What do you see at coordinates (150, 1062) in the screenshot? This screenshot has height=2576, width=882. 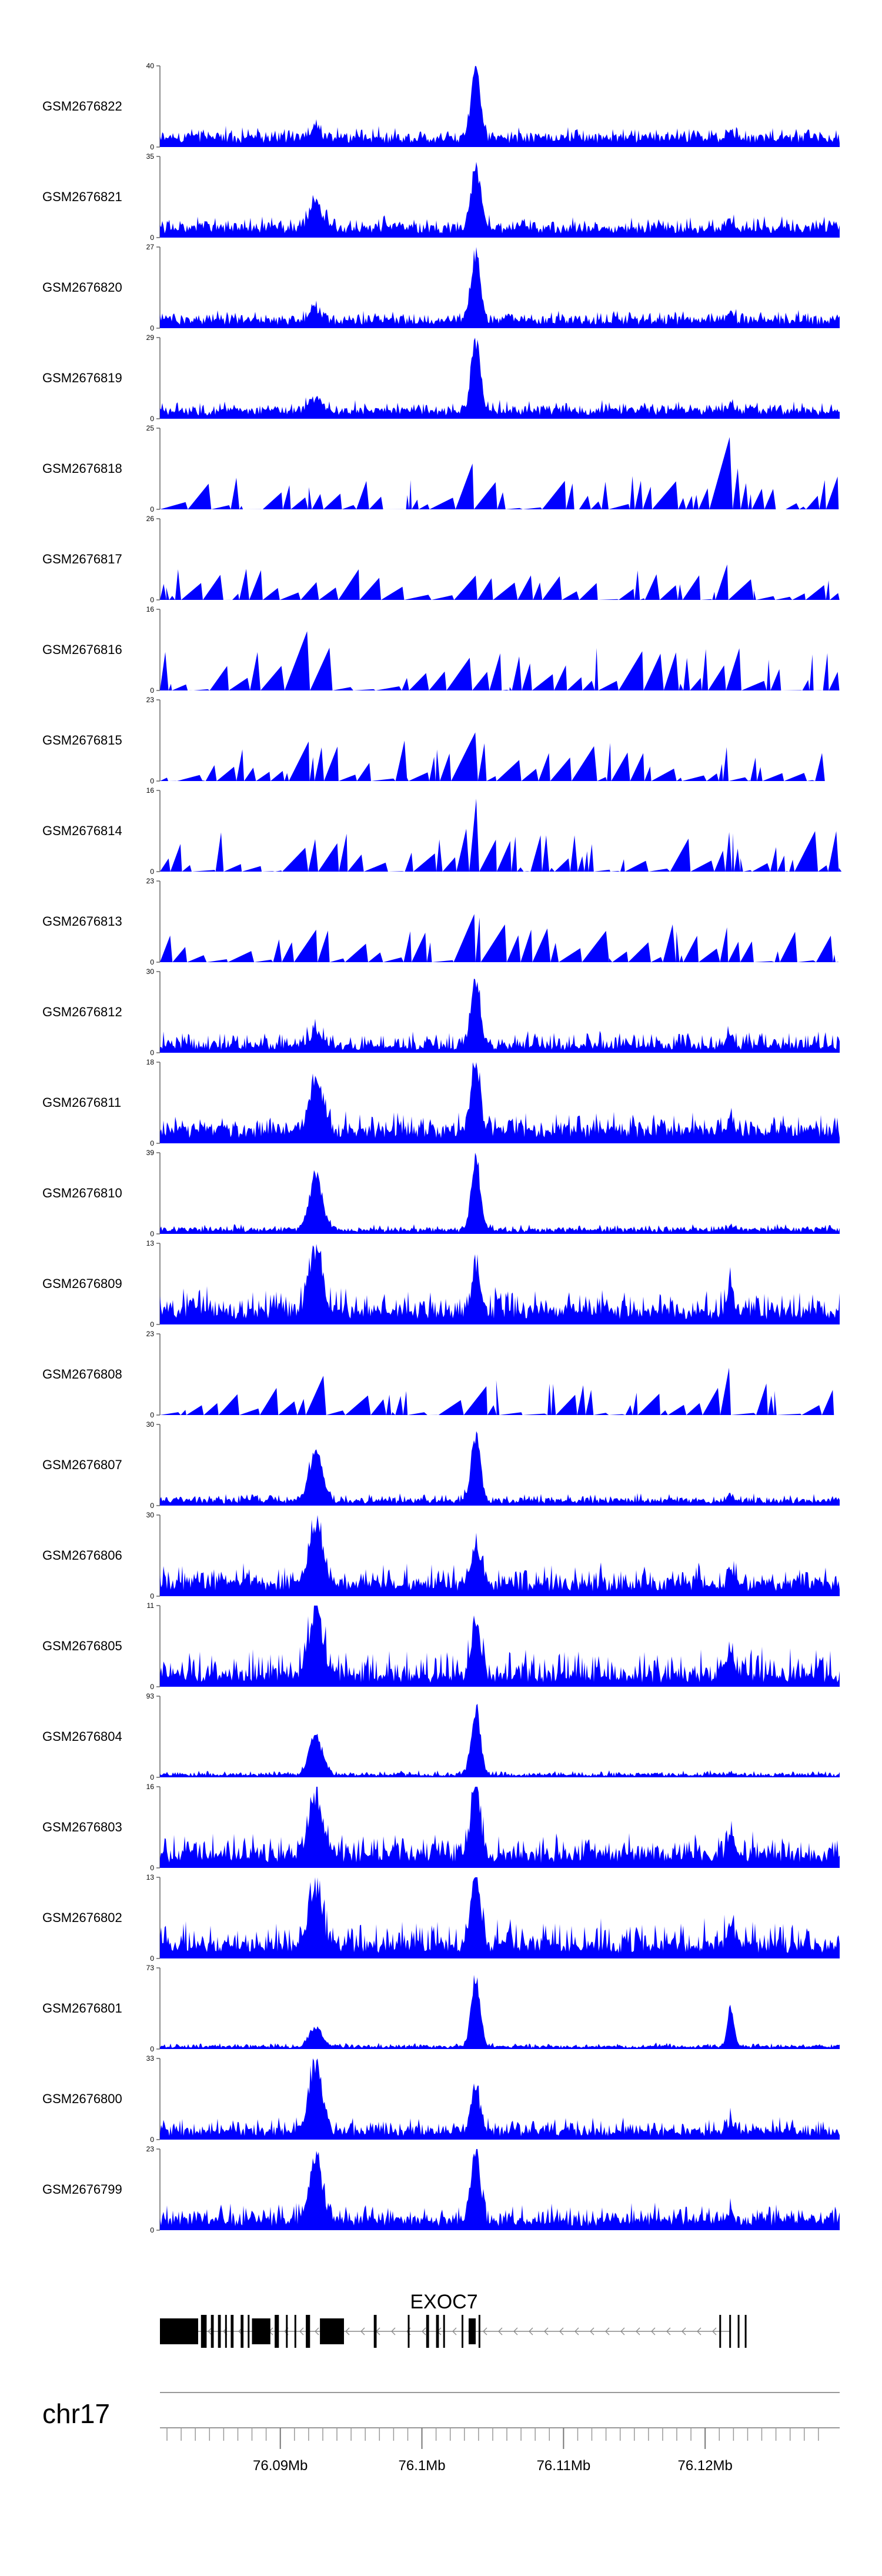 I see `y-max-label: 18` at bounding box center [150, 1062].